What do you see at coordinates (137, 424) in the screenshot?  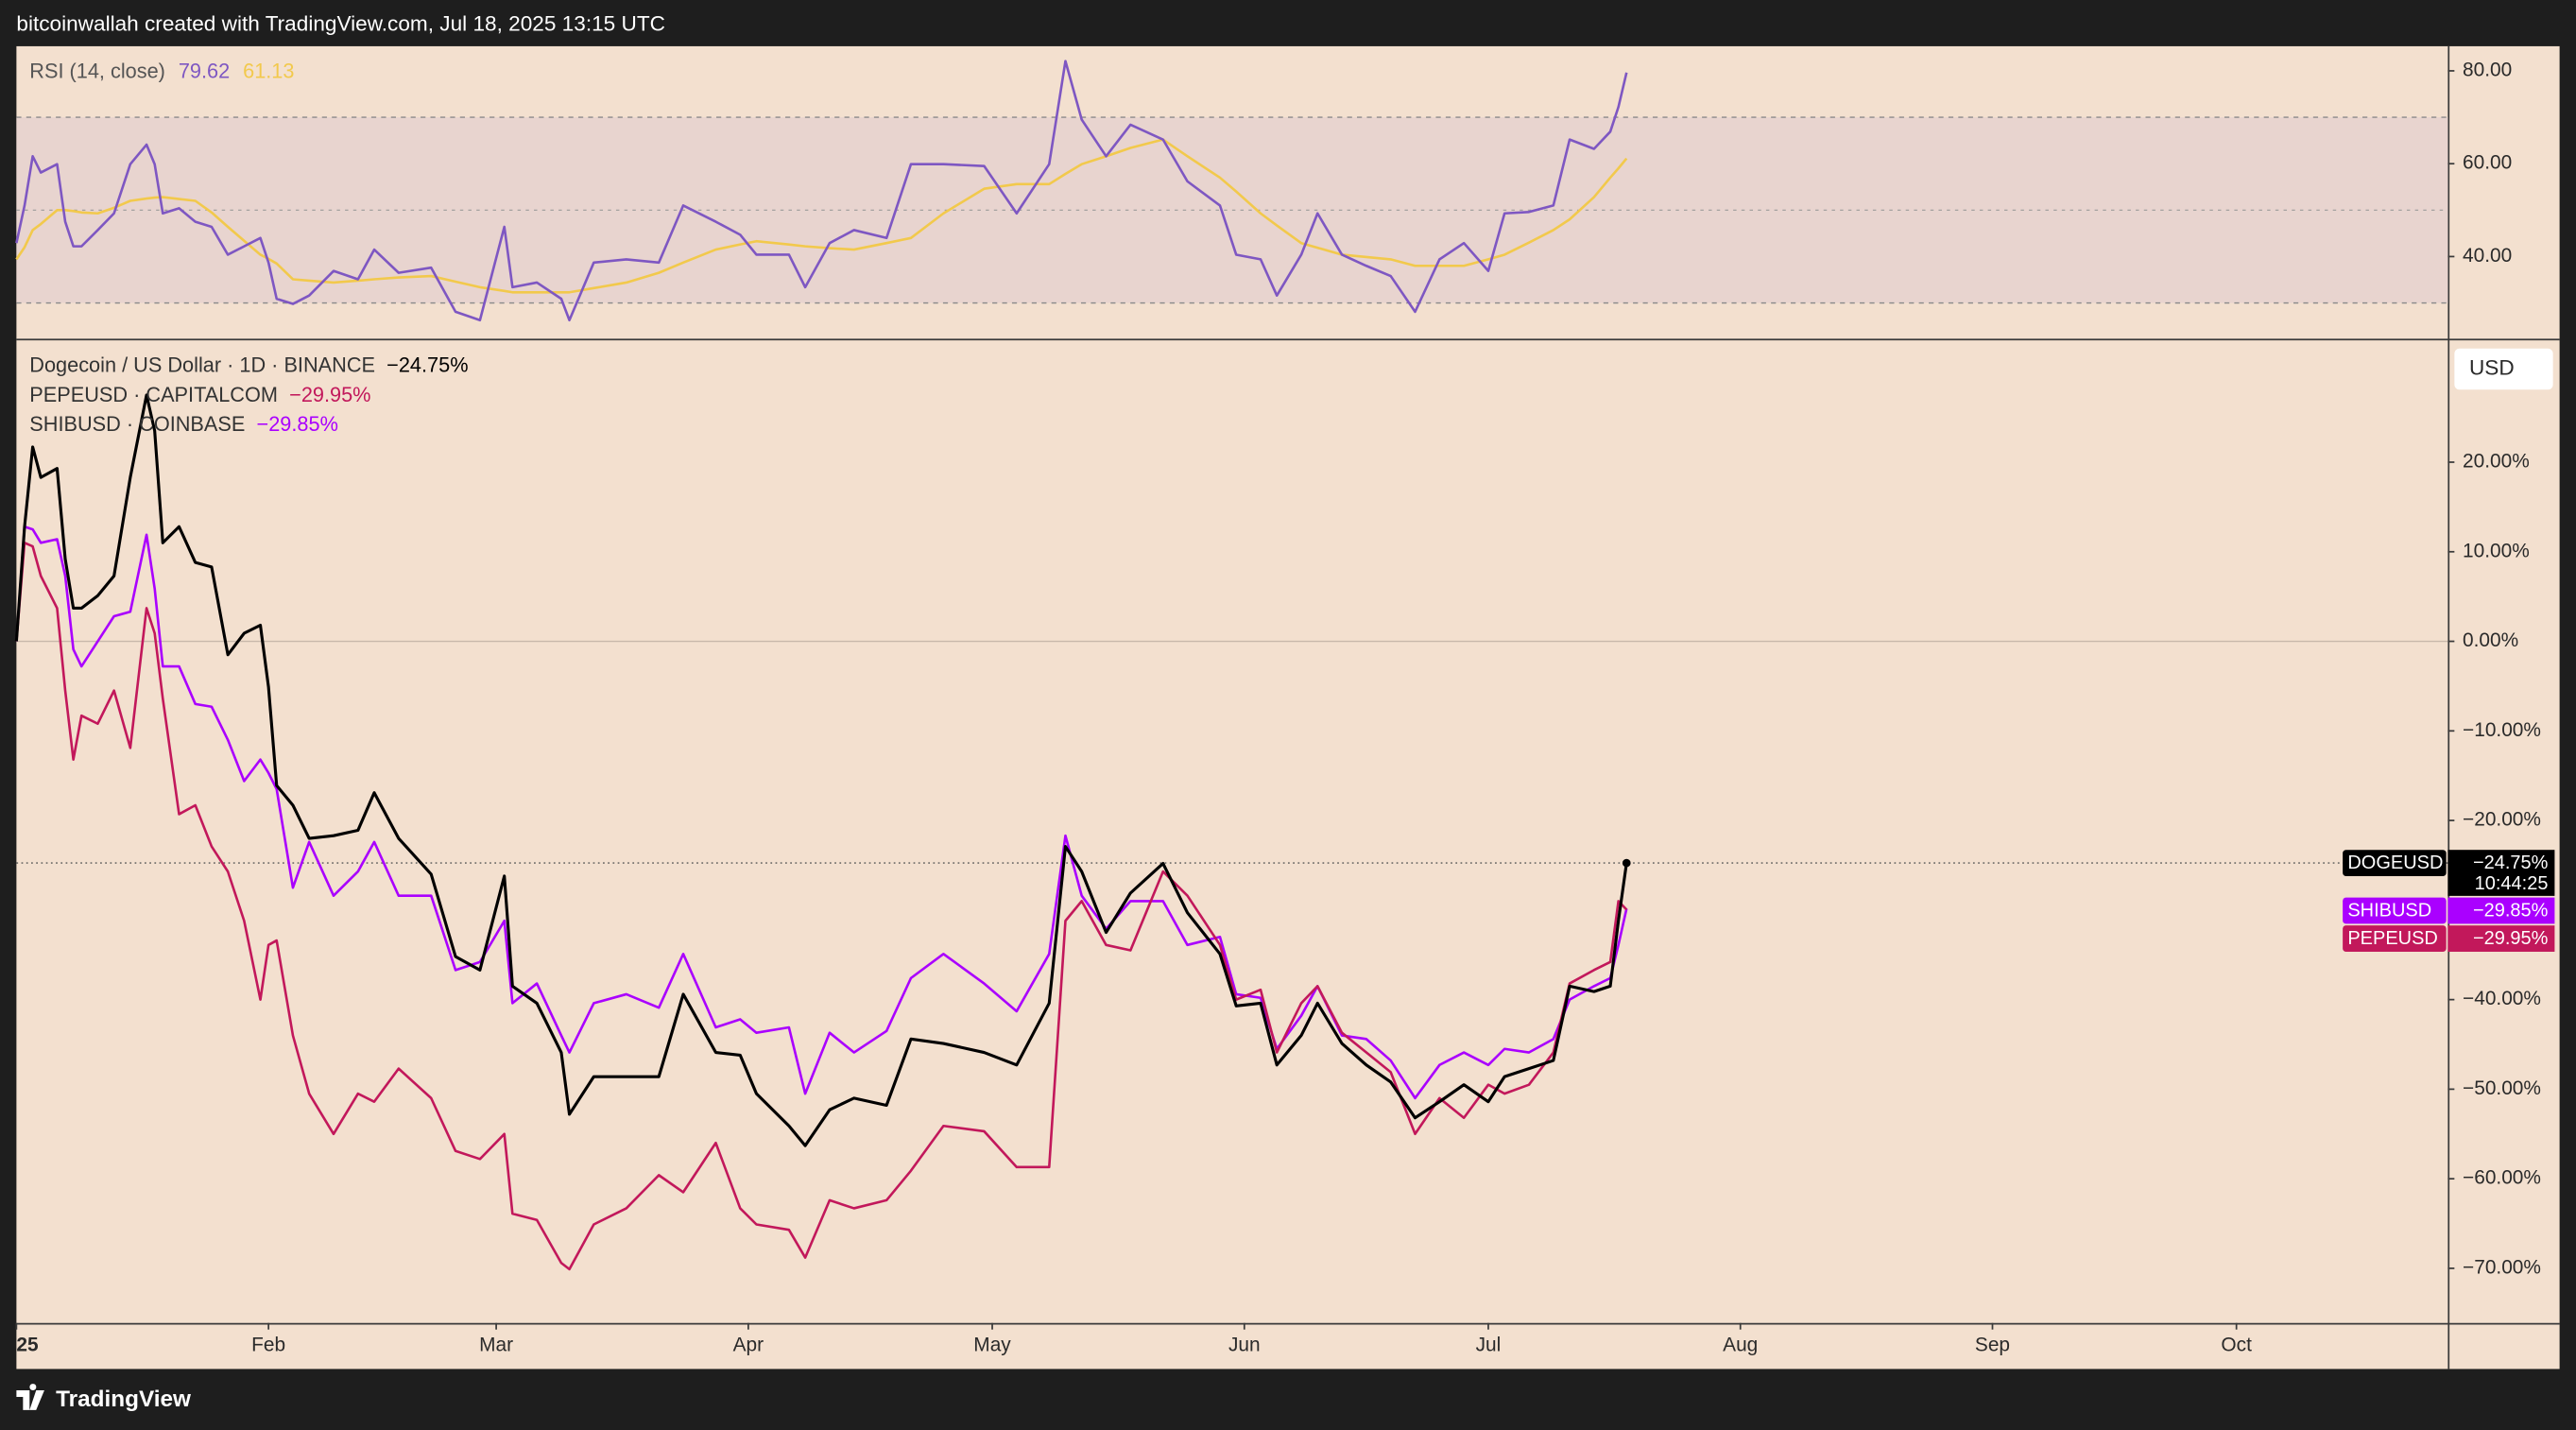 I see `legend-name: SHIBUSD · COINBASE` at bounding box center [137, 424].